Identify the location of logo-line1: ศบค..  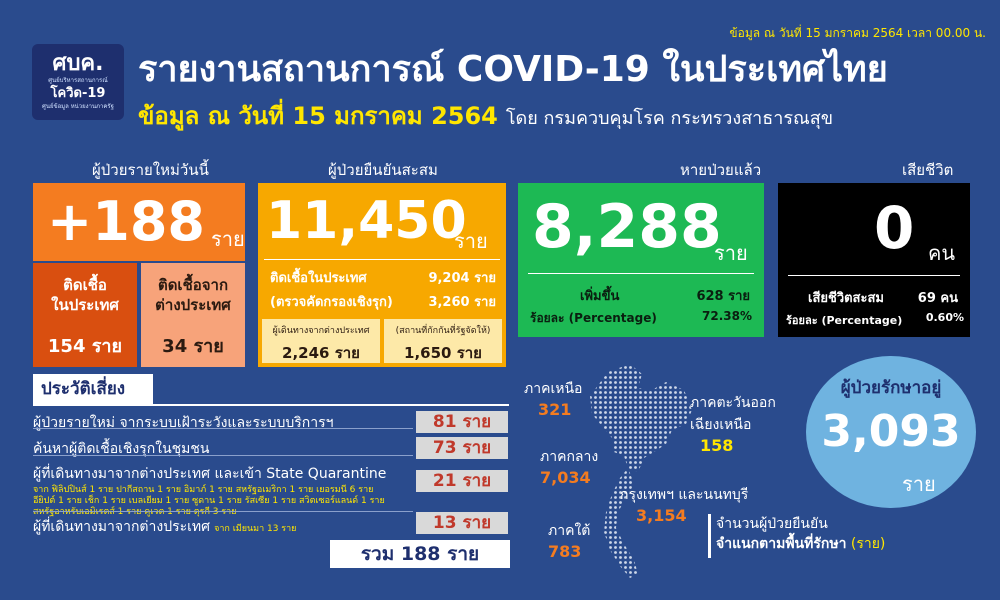
(78, 63).